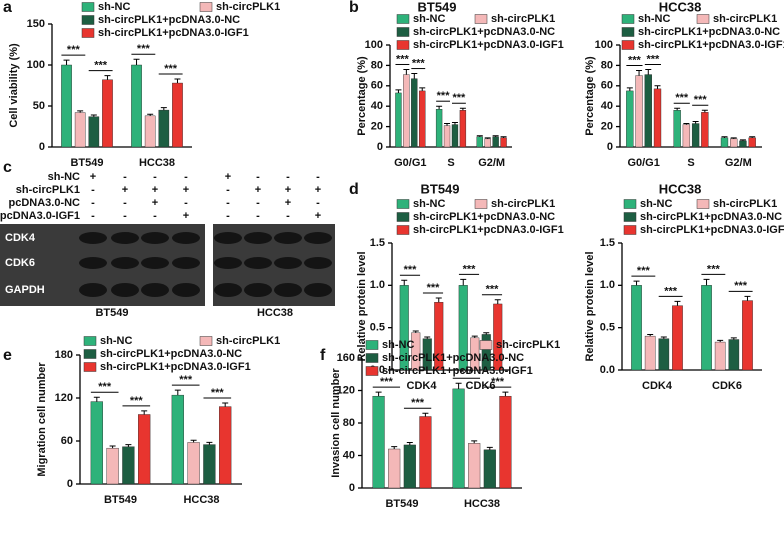 The height and width of the screenshot is (535, 784). What do you see at coordinates (607, 127) in the screenshot?
I see `y-tick-label: 20` at bounding box center [607, 127].